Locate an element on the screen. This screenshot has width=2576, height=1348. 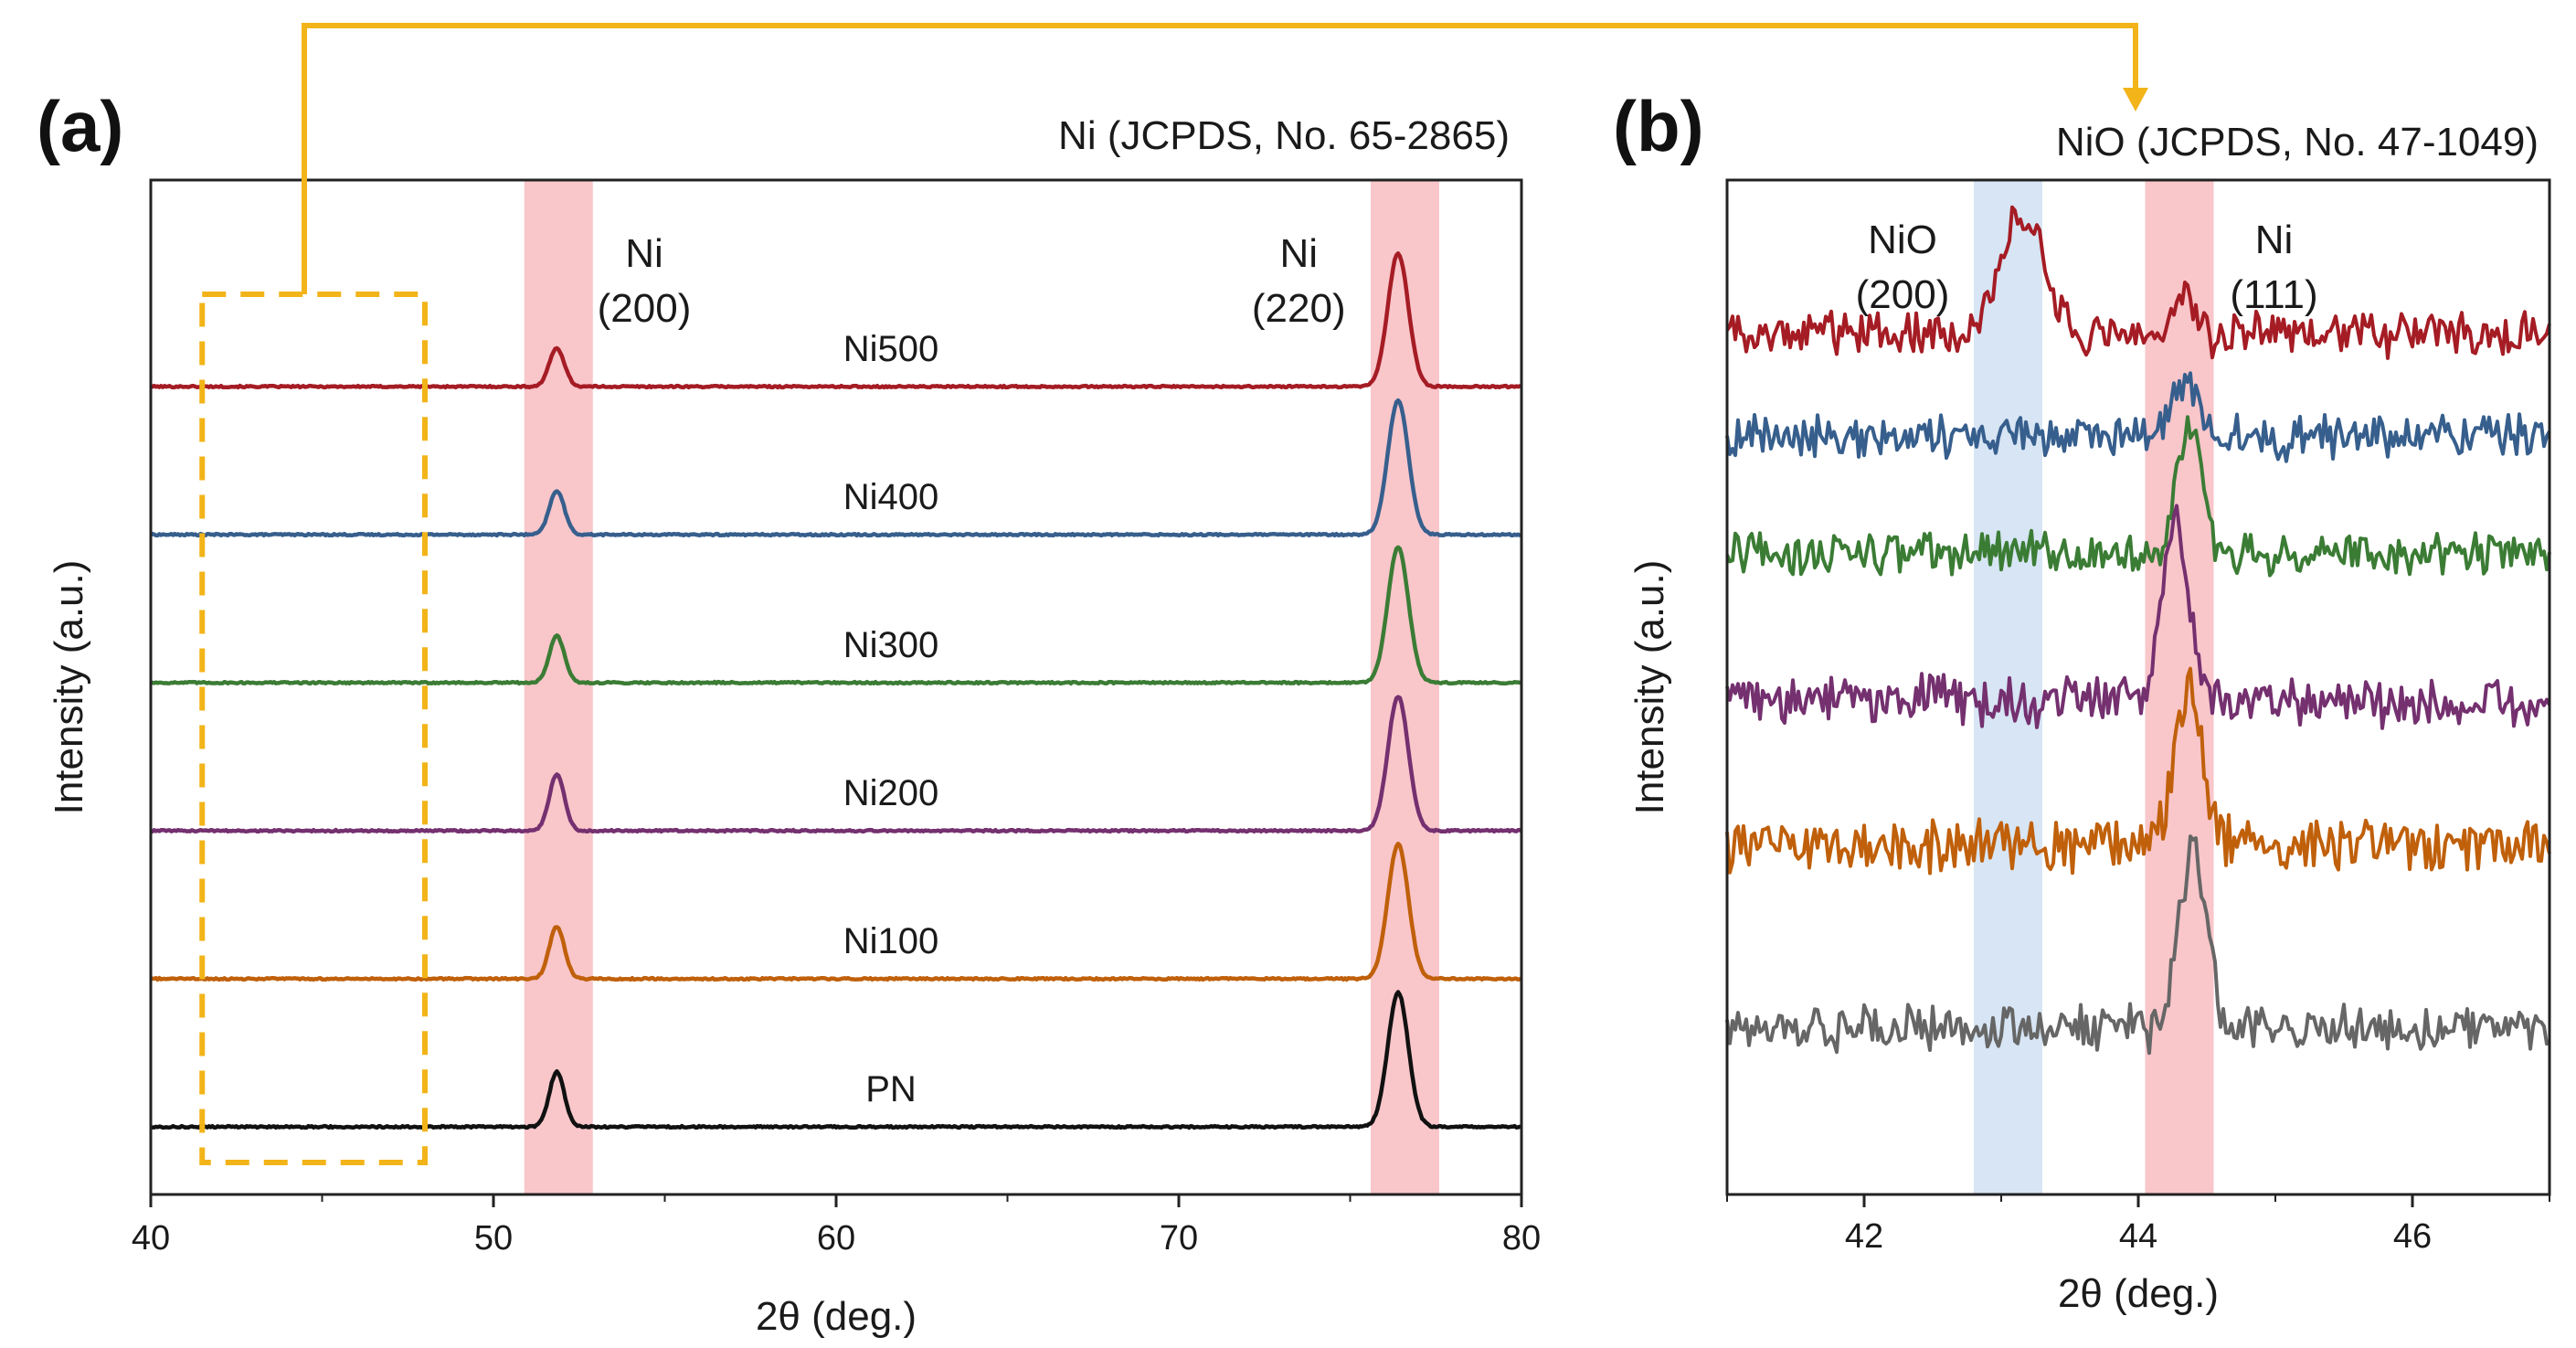
series-label-ni400: Ni400 is located at coordinates (891, 497).